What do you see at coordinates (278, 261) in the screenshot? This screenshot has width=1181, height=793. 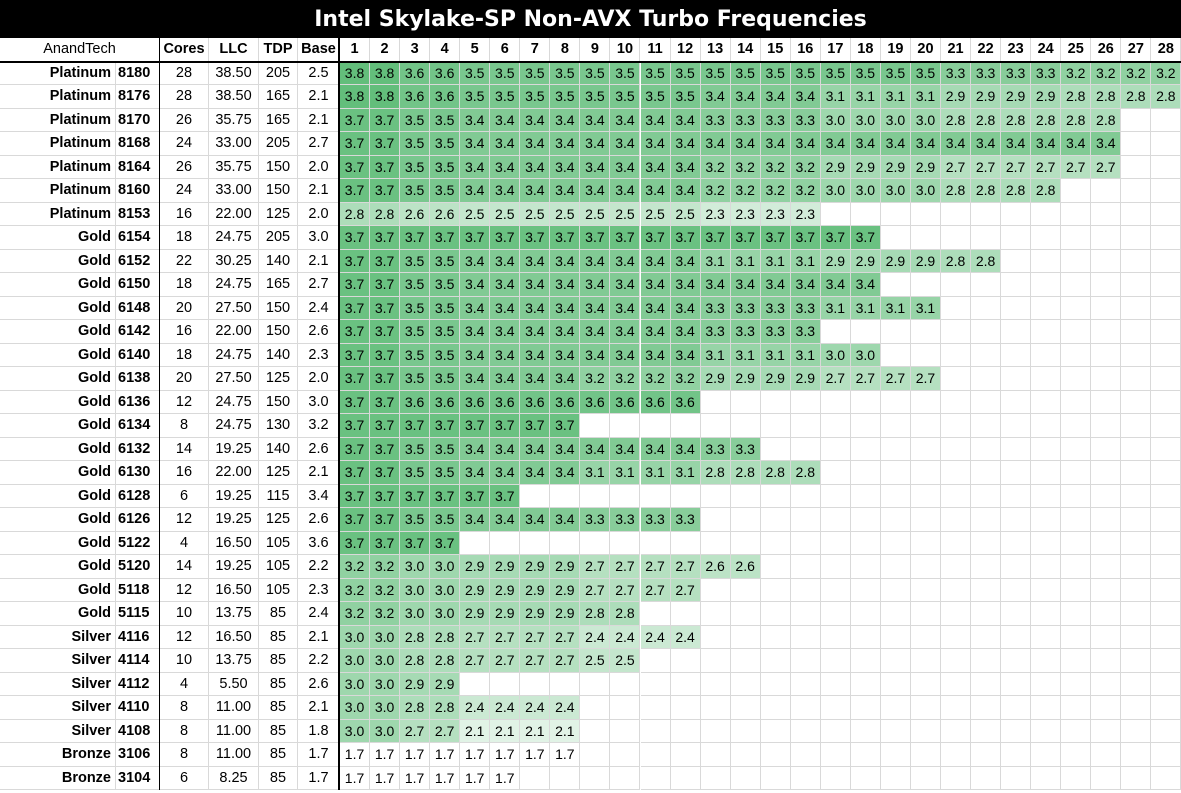 I see `cpu-tdp: 140` at bounding box center [278, 261].